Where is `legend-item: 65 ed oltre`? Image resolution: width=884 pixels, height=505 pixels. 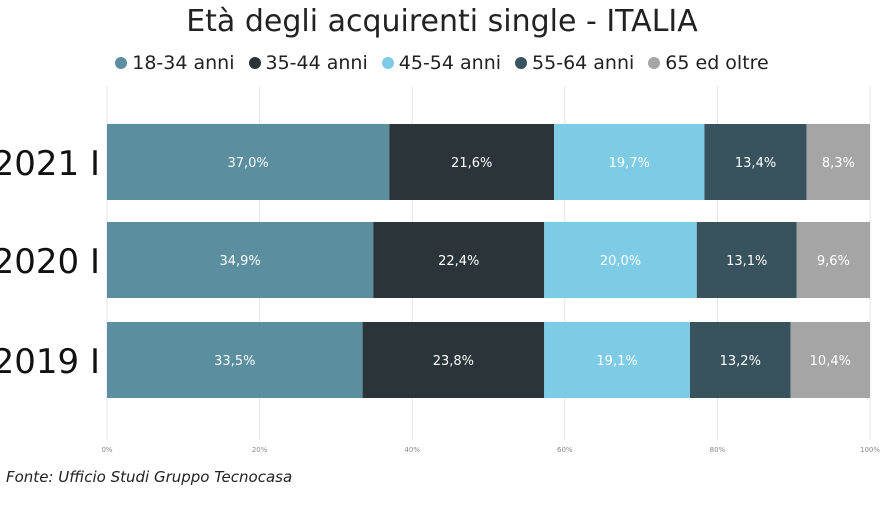
legend-item: 65 ed oltre is located at coordinates (708, 63).